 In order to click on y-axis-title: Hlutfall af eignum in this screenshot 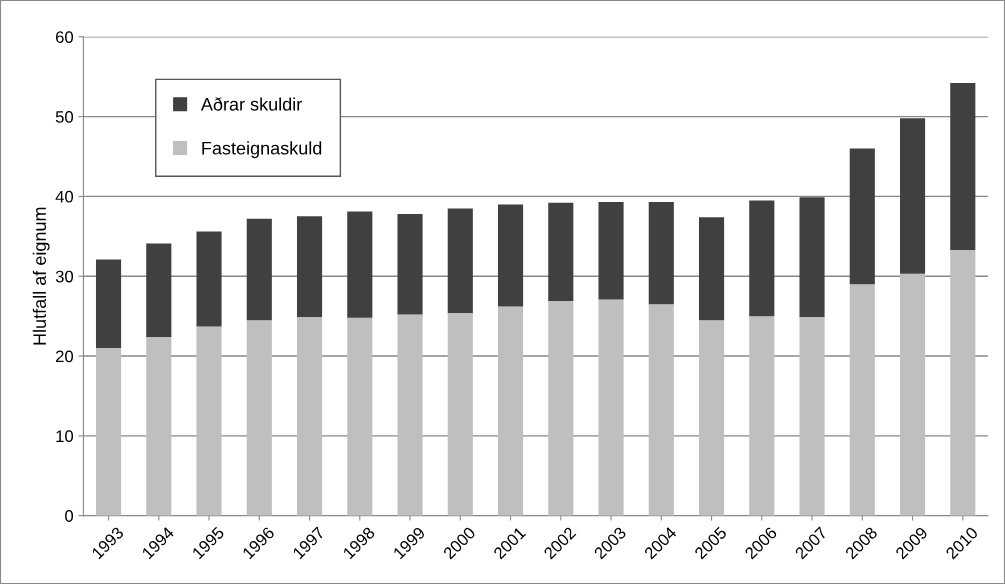, I will do `click(41, 276)`.